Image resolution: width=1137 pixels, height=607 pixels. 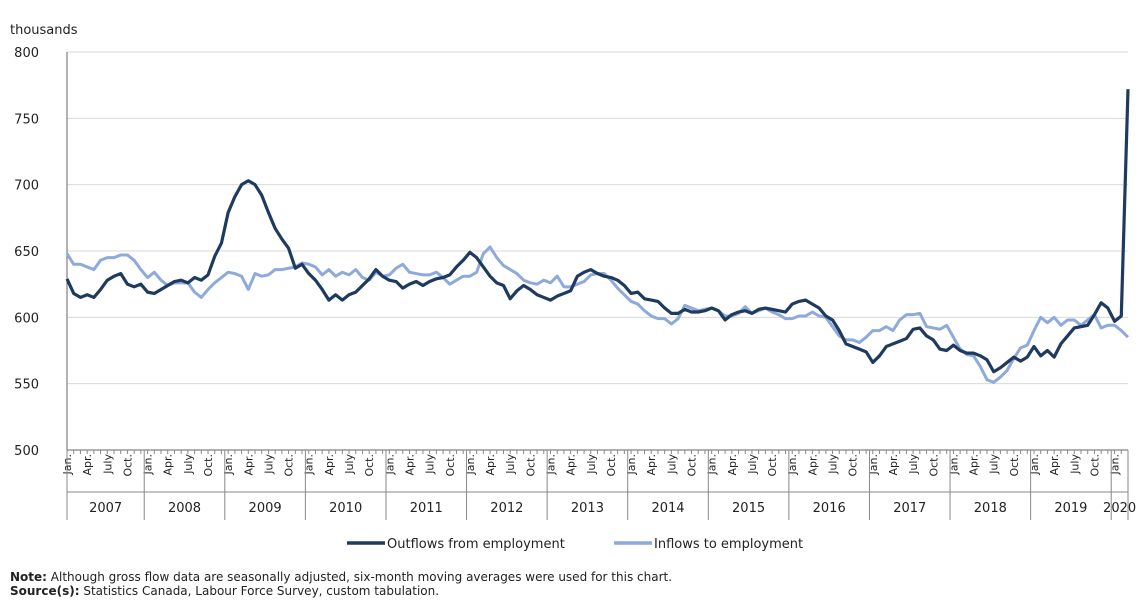 What do you see at coordinates (667, 508) in the screenshot?
I see `year-label: 2014` at bounding box center [667, 508].